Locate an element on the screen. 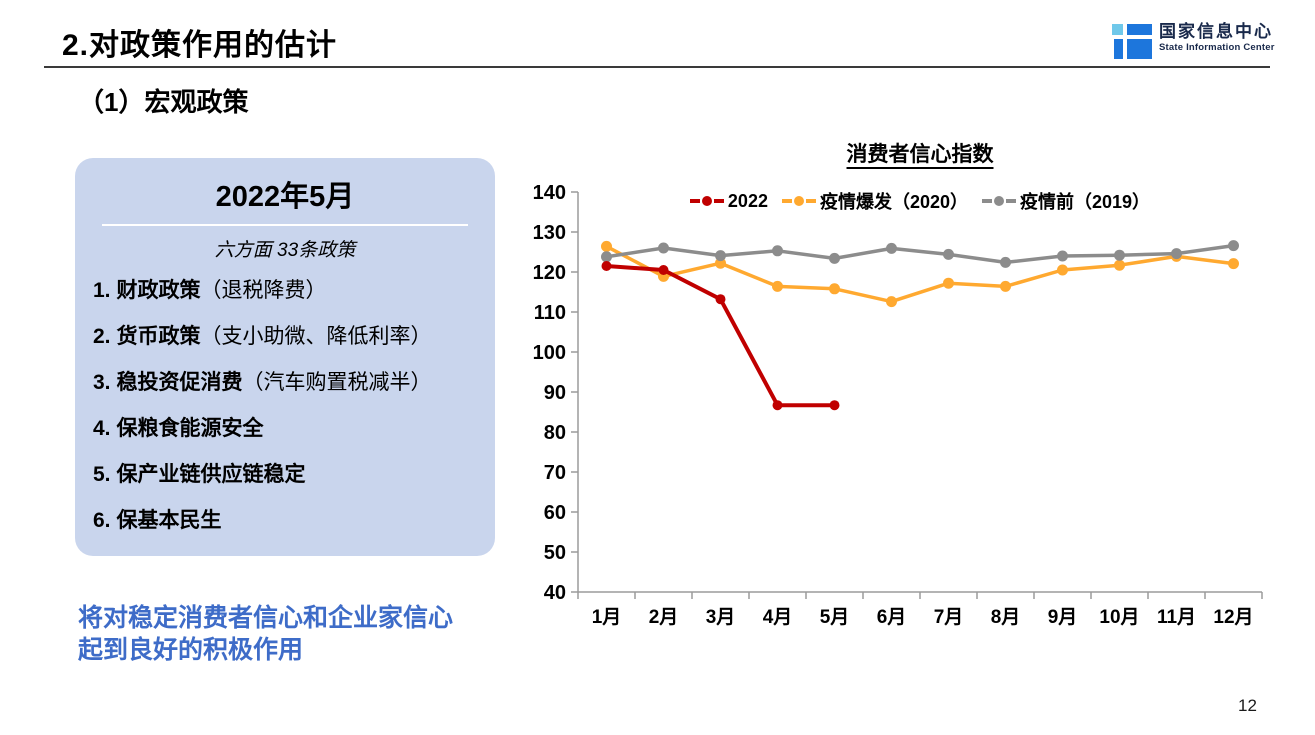 The height and width of the screenshot is (735, 1315). svg-text: 5月 is located at coordinates (835, 617).